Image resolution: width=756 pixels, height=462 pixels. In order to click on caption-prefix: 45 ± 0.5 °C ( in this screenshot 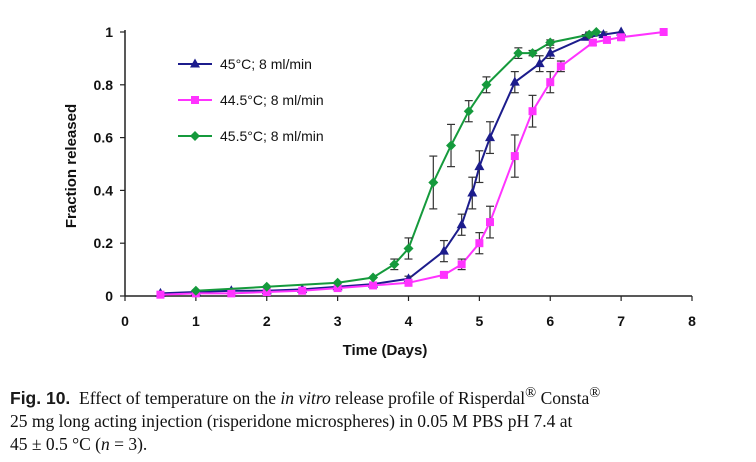, I will do `click(55, 443)`.